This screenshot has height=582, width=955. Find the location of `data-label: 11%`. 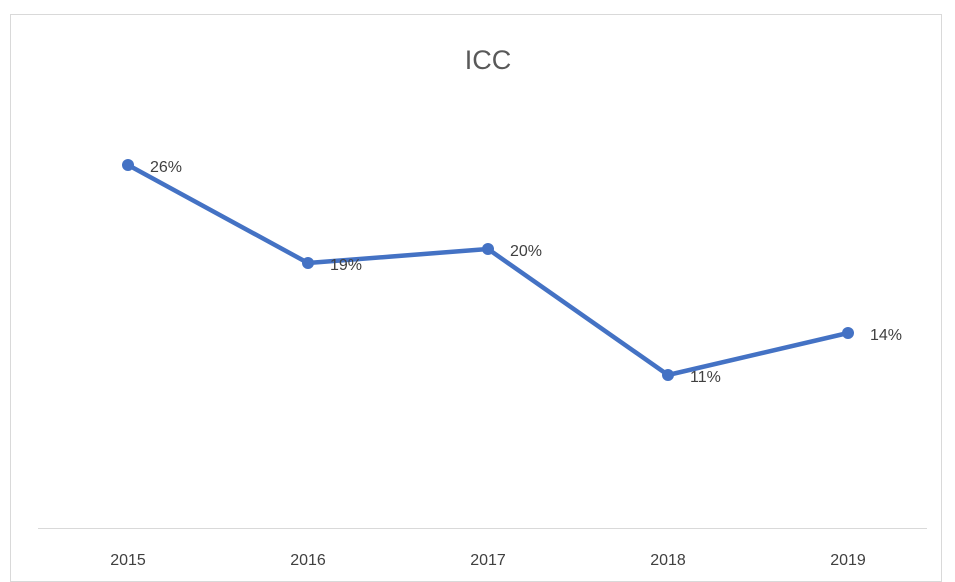

data-label: 11% is located at coordinates (705, 377).